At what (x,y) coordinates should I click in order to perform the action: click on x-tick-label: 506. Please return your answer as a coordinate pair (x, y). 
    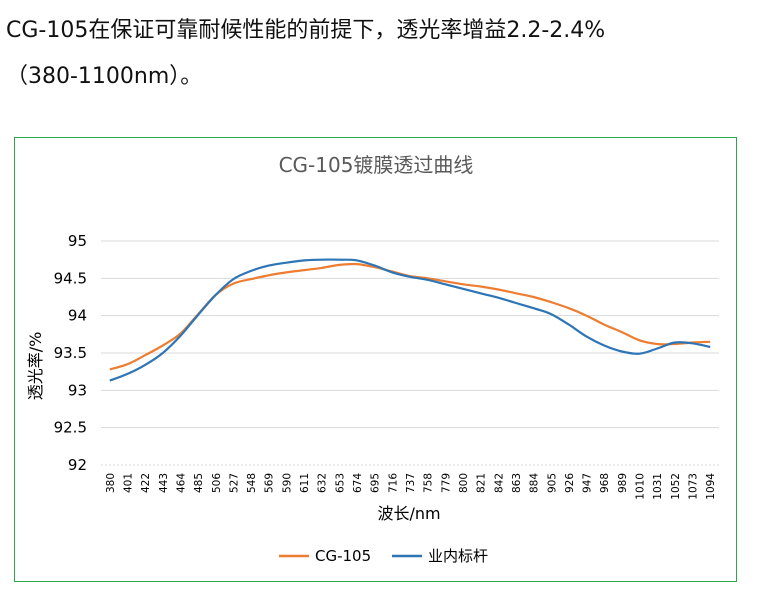
    Looking at the image, I should click on (217, 483).